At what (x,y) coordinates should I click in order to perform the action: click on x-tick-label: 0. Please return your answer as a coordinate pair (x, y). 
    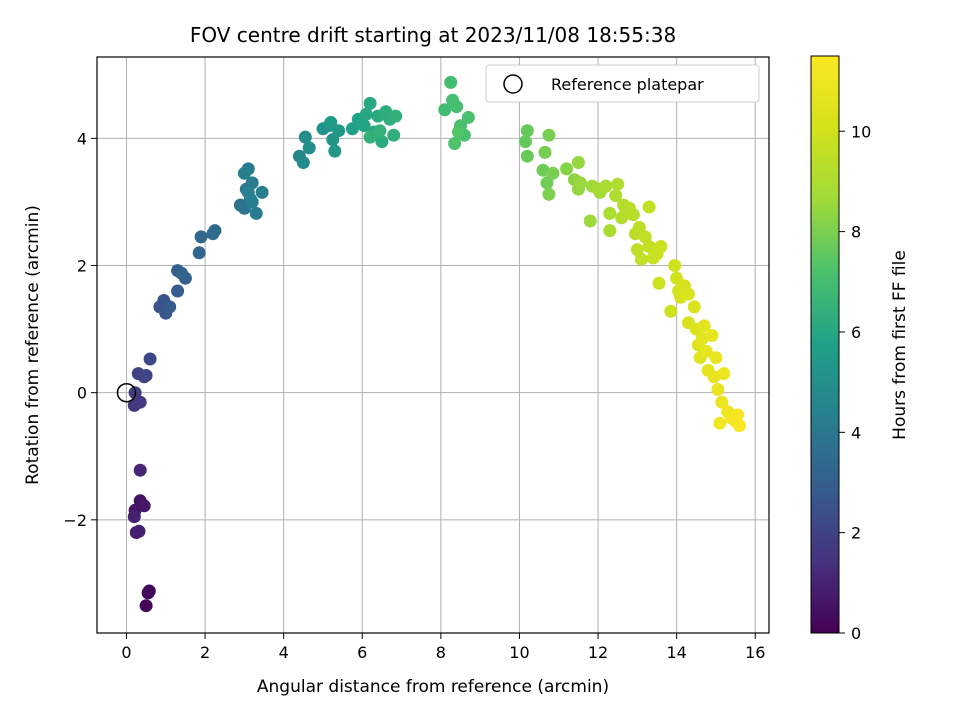
    Looking at the image, I should click on (126, 652).